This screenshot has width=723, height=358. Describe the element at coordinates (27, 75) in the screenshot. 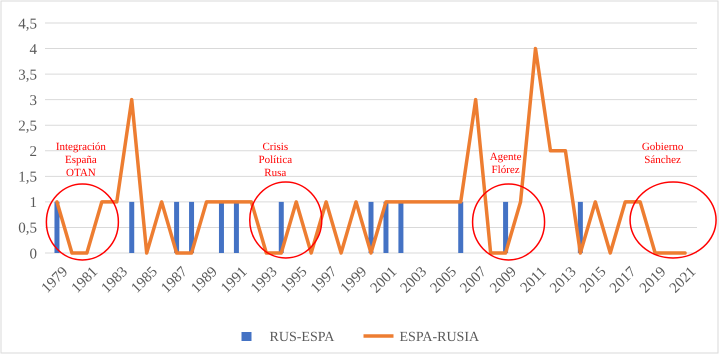

I see `y-tick-label: 3,5` at that location.